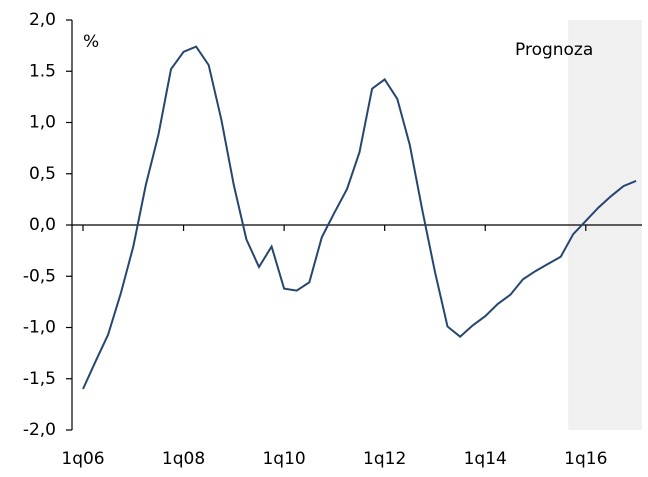 Image resolution: width=648 pixels, height=477 pixels. I want to click on y-tick-label: 0,0, so click(42, 225).